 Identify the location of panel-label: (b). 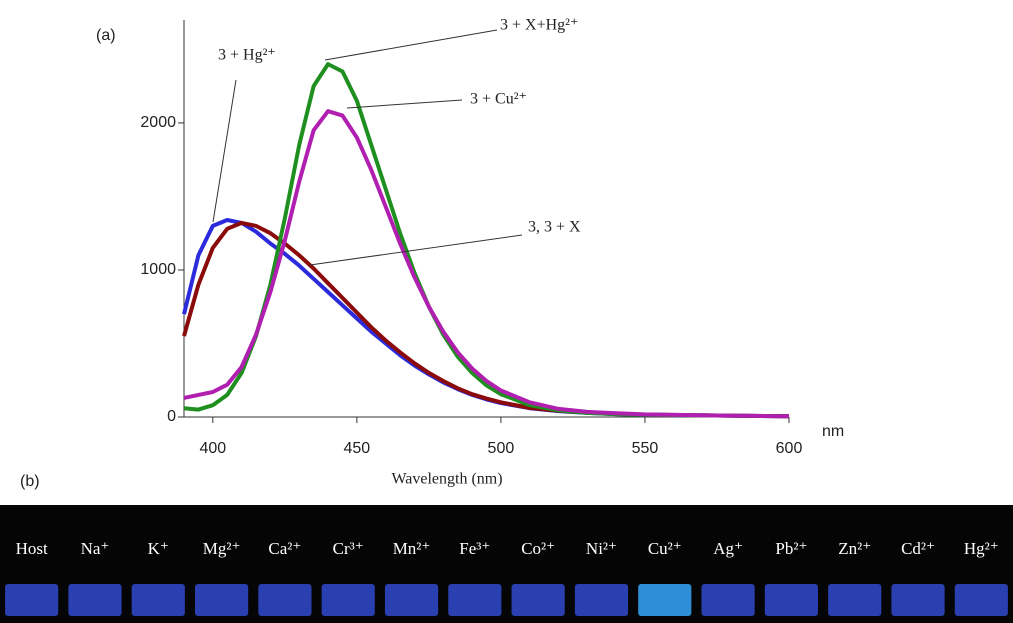
(30, 481).